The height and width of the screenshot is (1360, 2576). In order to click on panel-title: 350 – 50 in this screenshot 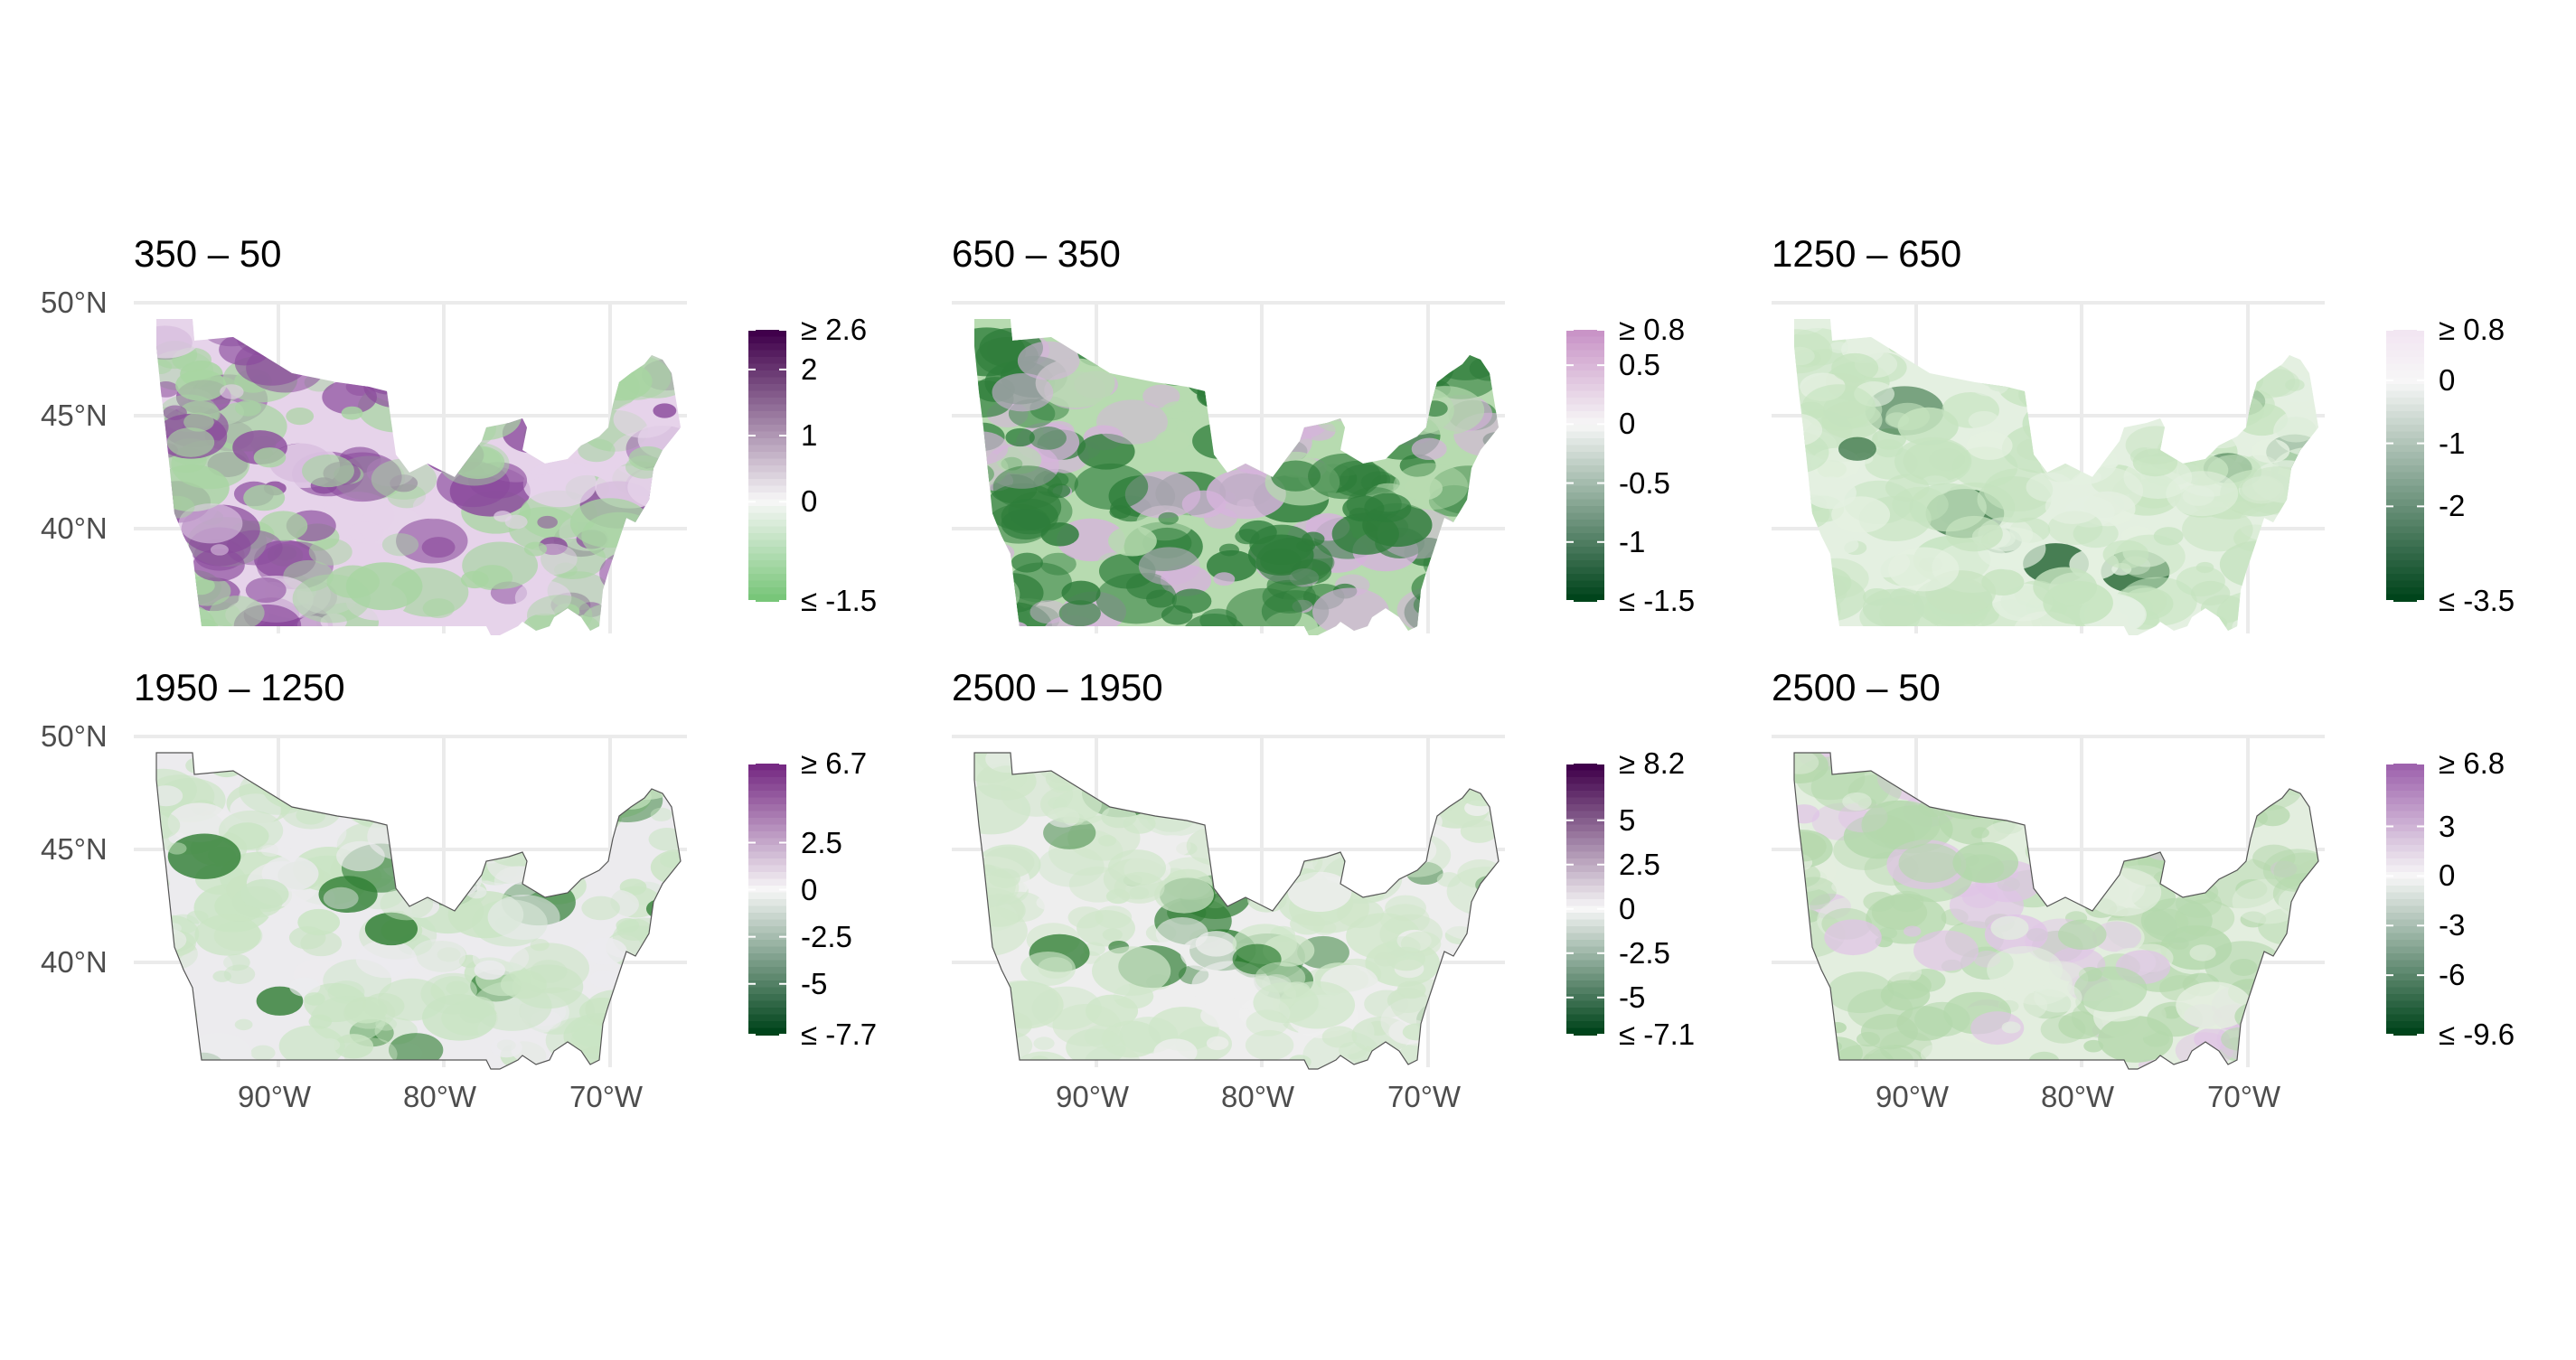, I will do `click(208, 253)`.